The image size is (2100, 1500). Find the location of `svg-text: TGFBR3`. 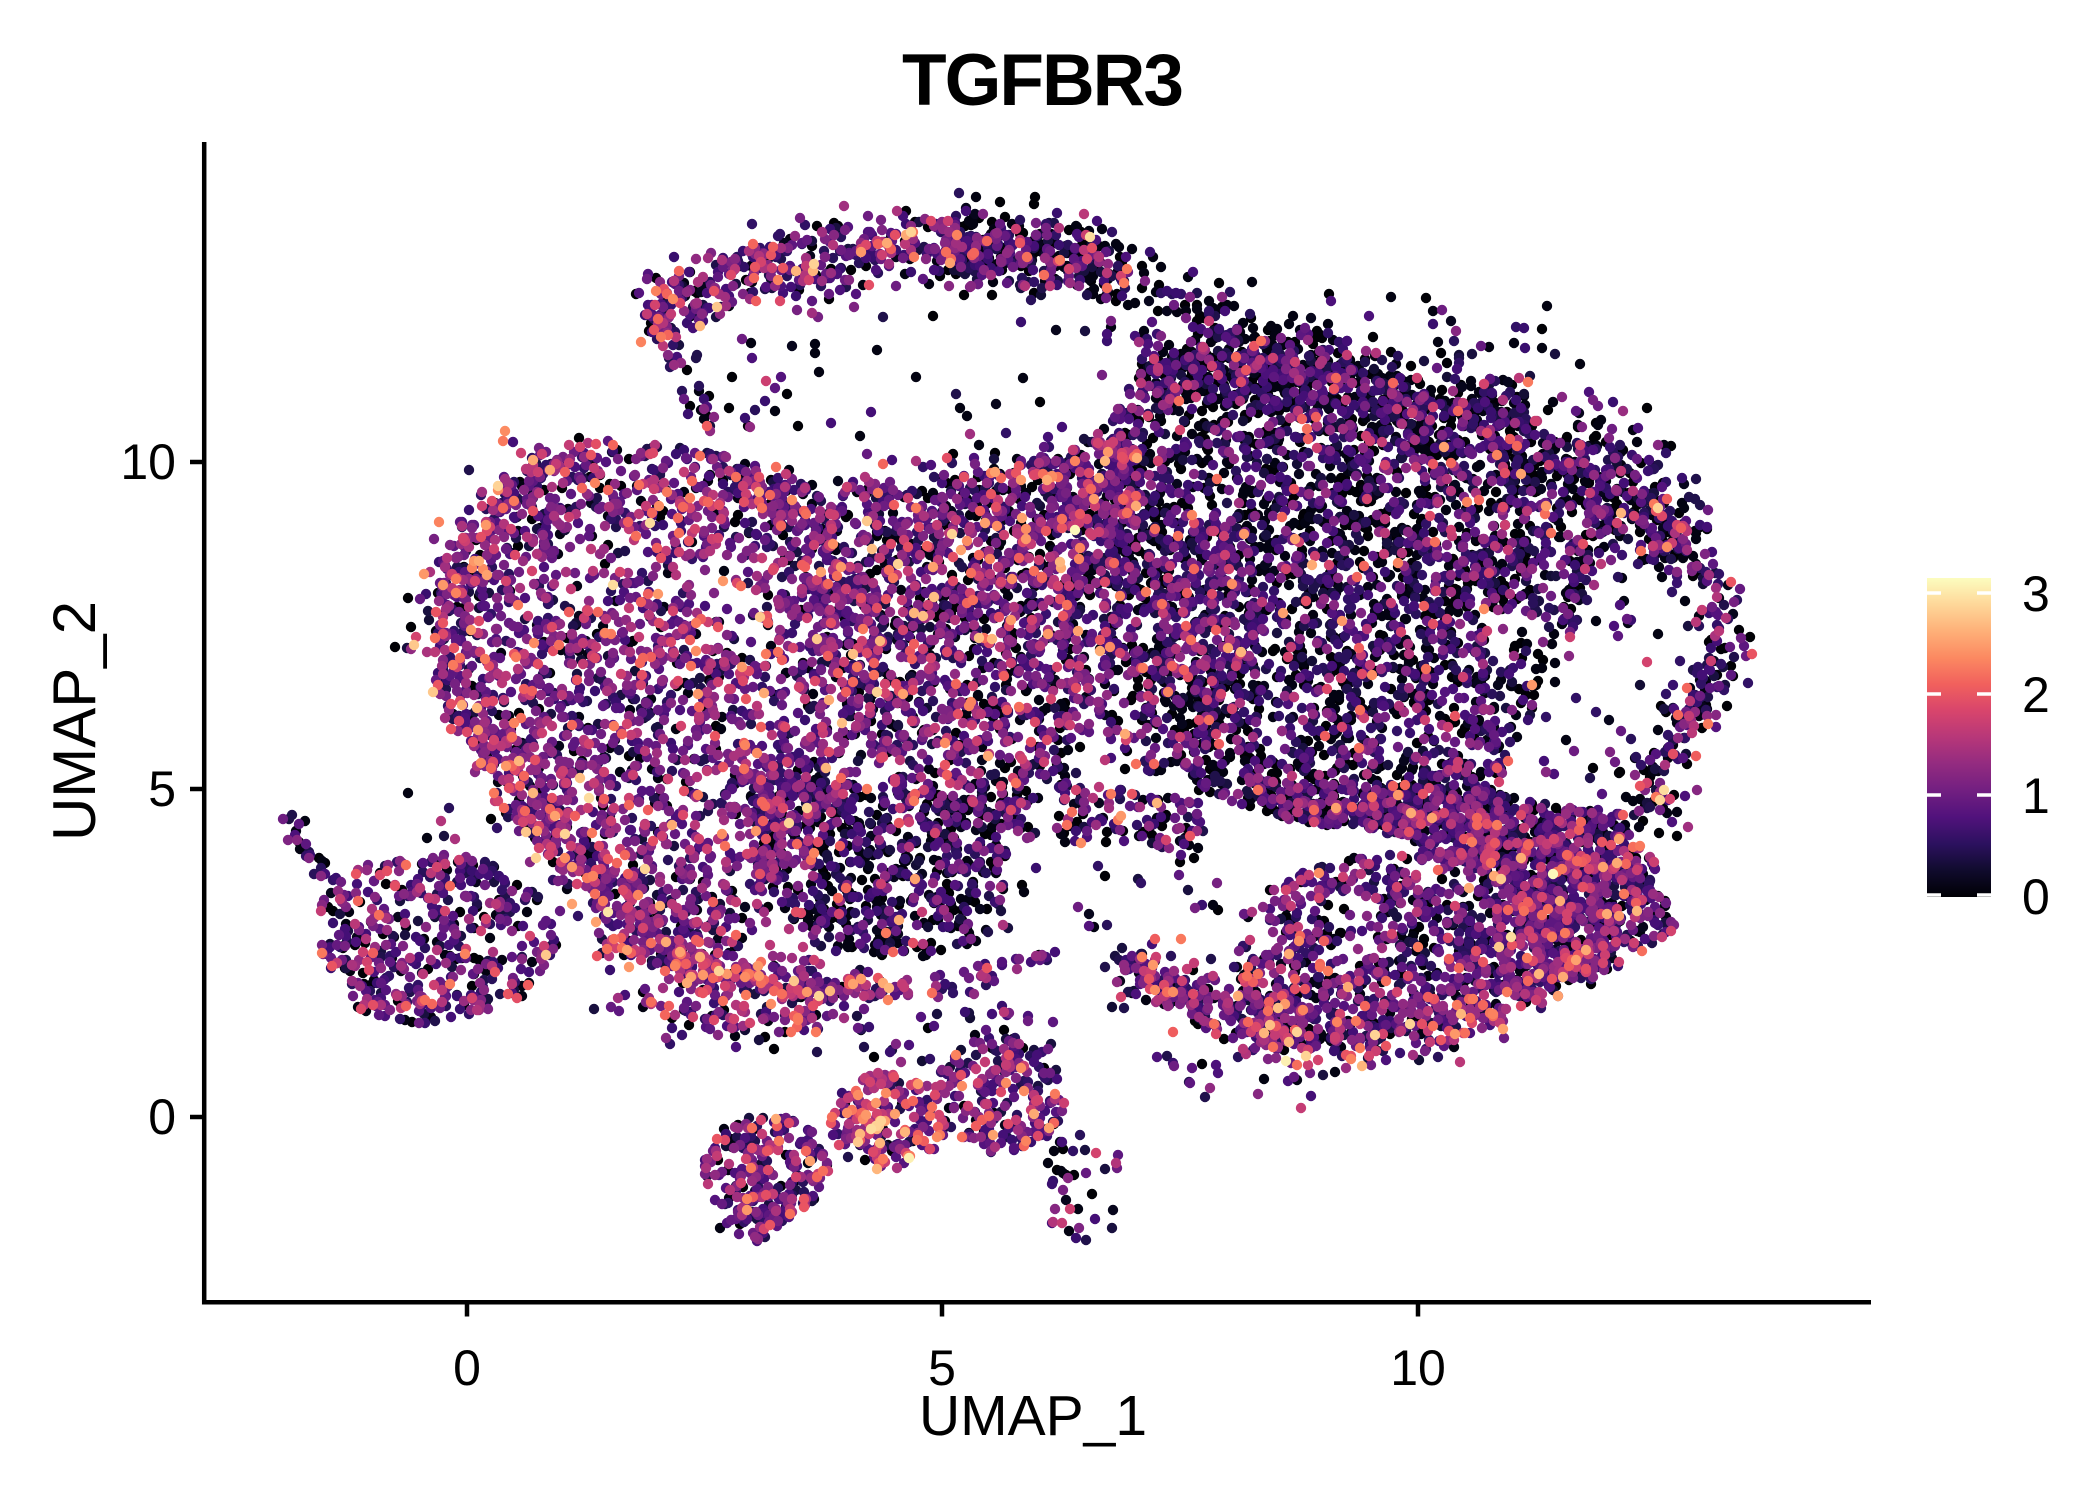

svg-text: TGFBR3 is located at coordinates (1042, 80).